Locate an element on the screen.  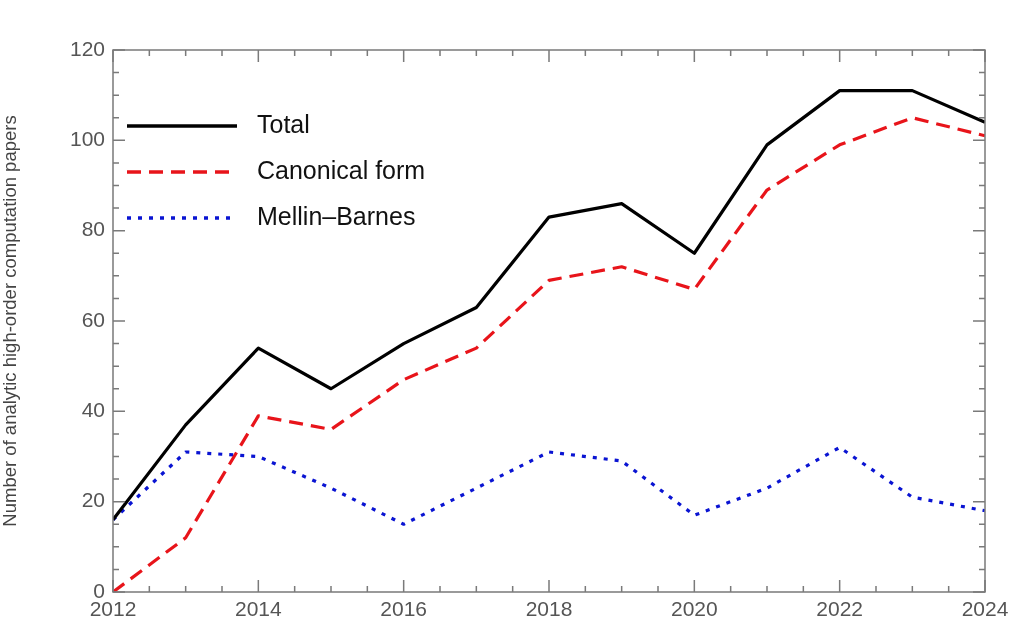
x-tick-label: 2024 is located at coordinates (985, 609).